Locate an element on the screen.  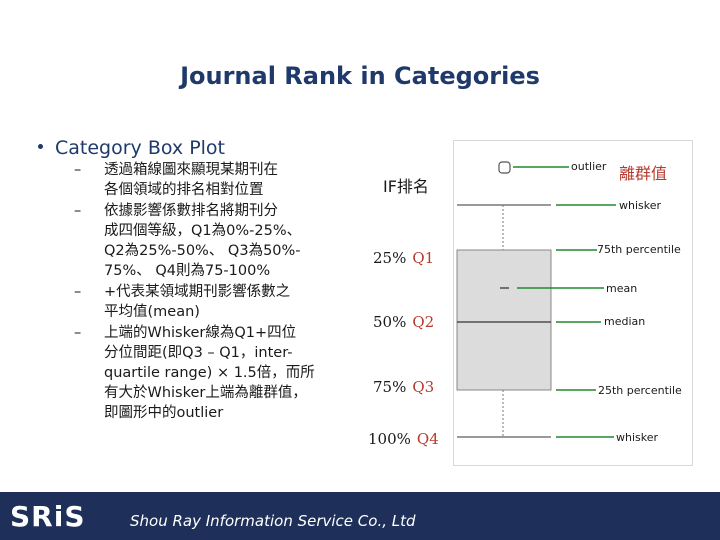
annot-mean: mean is located at coordinates (622, 288).